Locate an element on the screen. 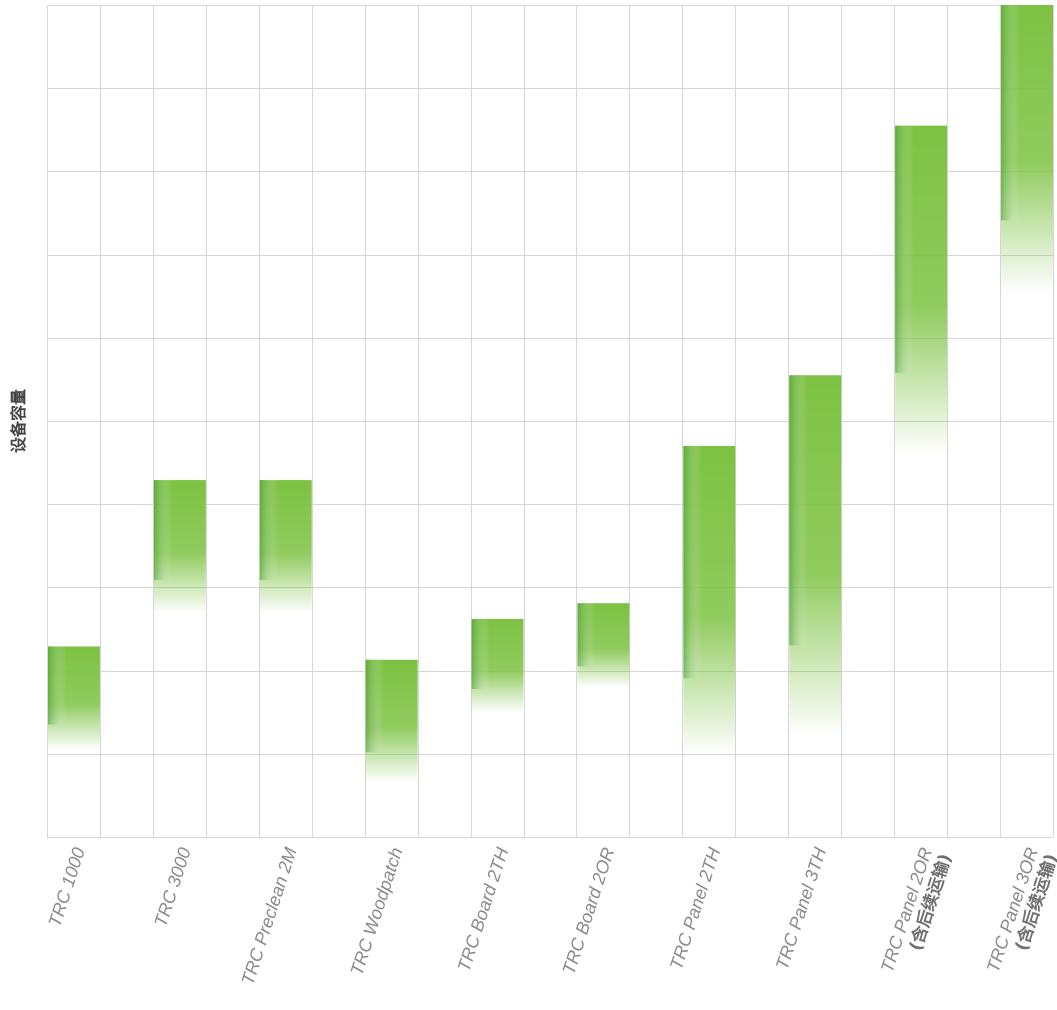  x-tick-label: TRC 3000 is located at coordinates (172, 887).